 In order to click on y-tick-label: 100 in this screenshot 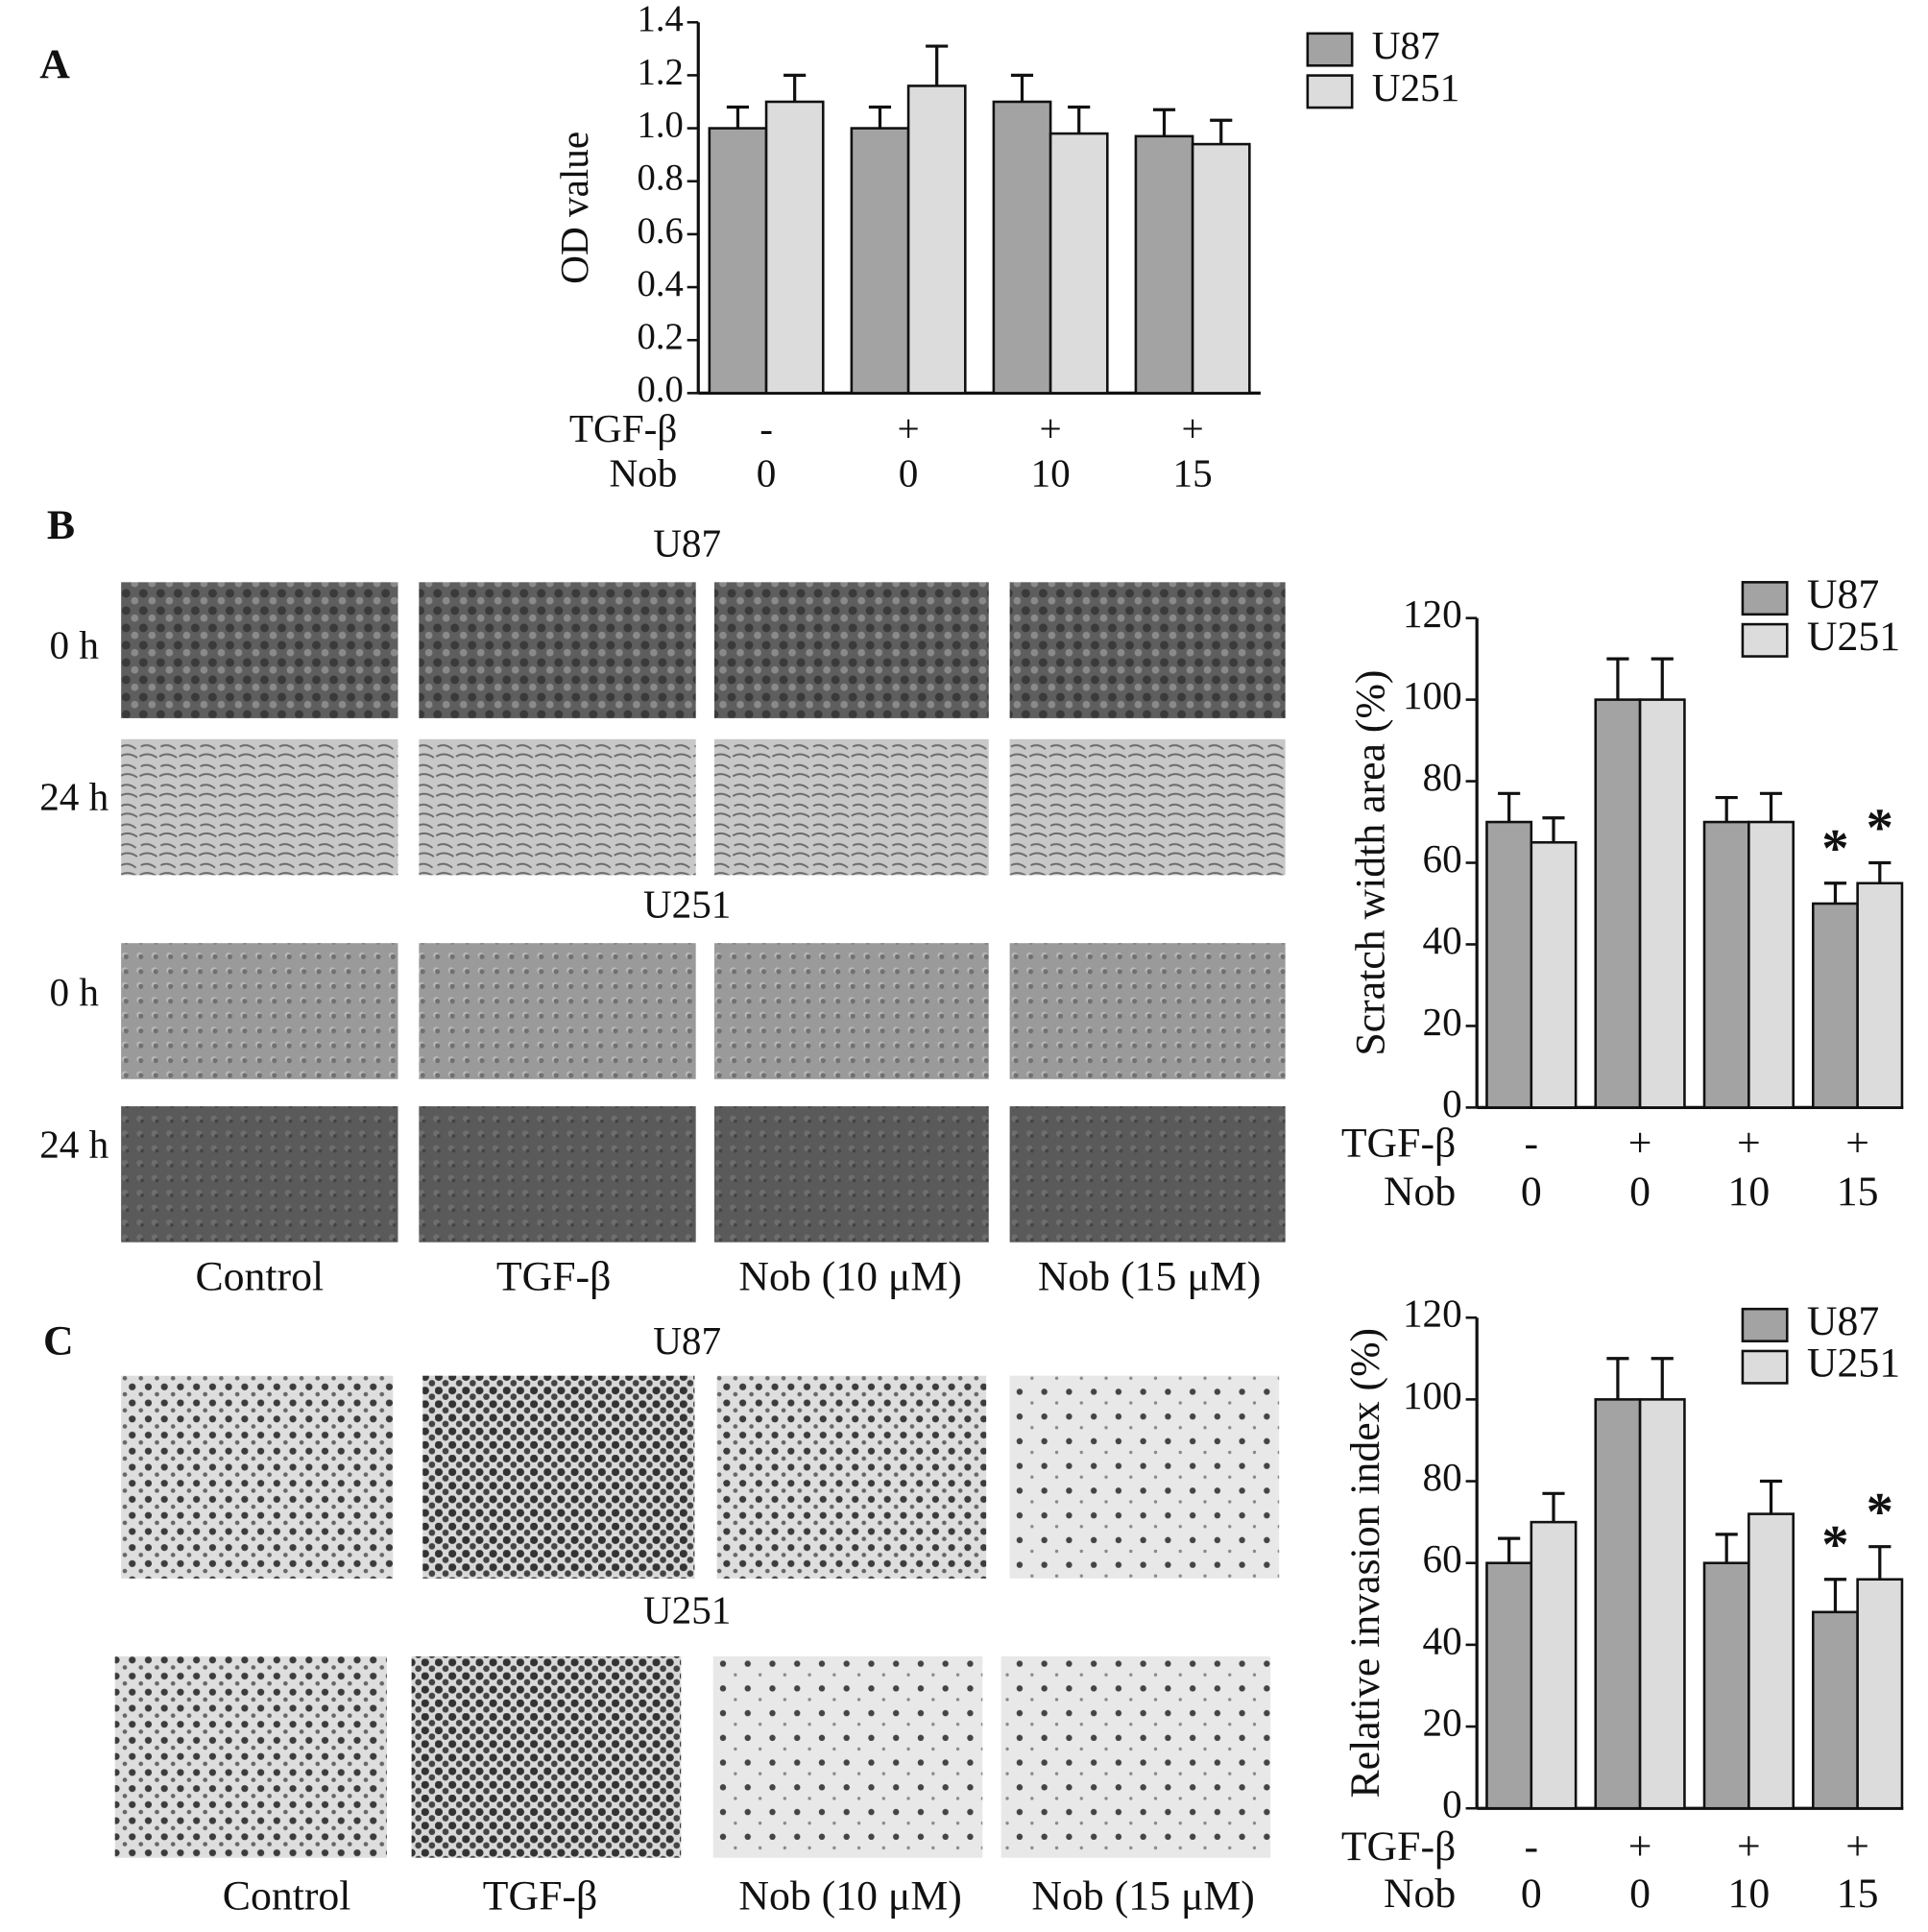, I will do `click(1432, 695)`.